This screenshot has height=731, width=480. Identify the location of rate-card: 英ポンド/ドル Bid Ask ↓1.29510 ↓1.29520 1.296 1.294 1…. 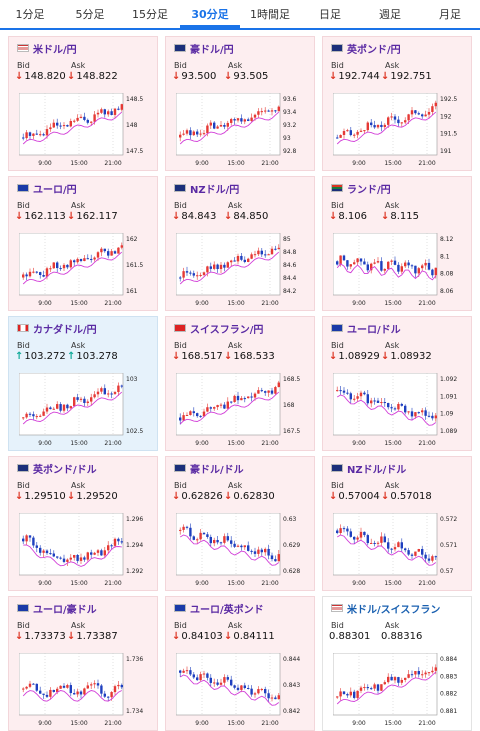
(83, 523).